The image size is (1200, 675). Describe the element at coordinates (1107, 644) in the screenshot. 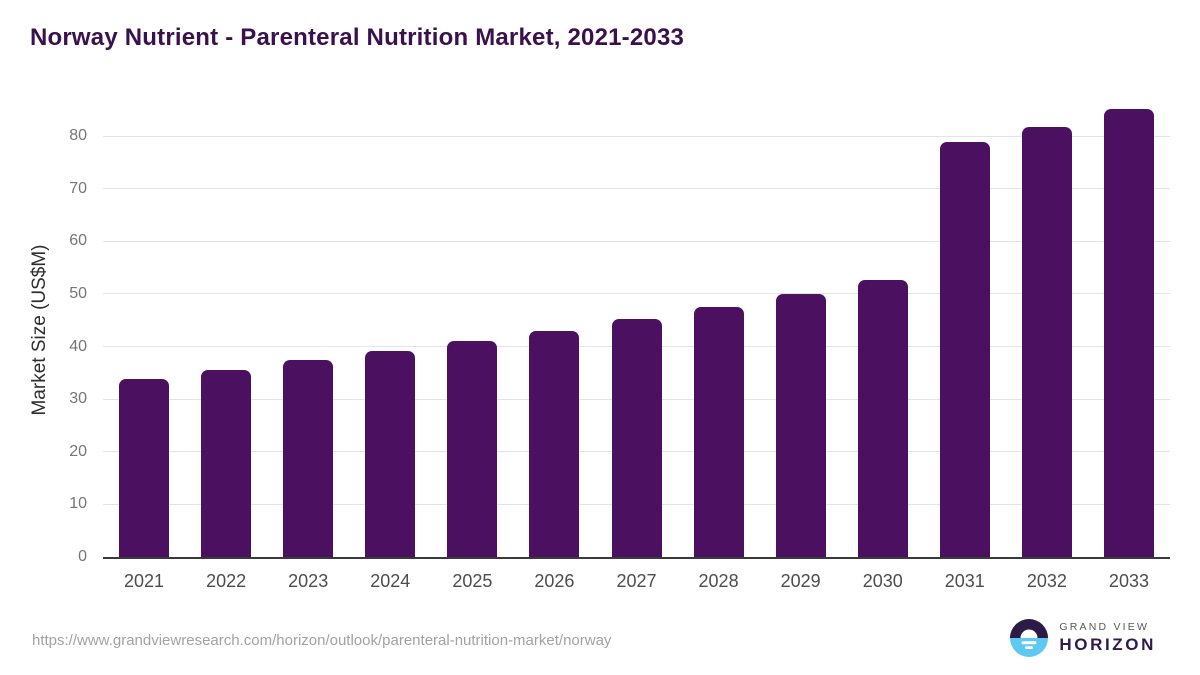

I see `logo-product-name: HORIZON` at that location.